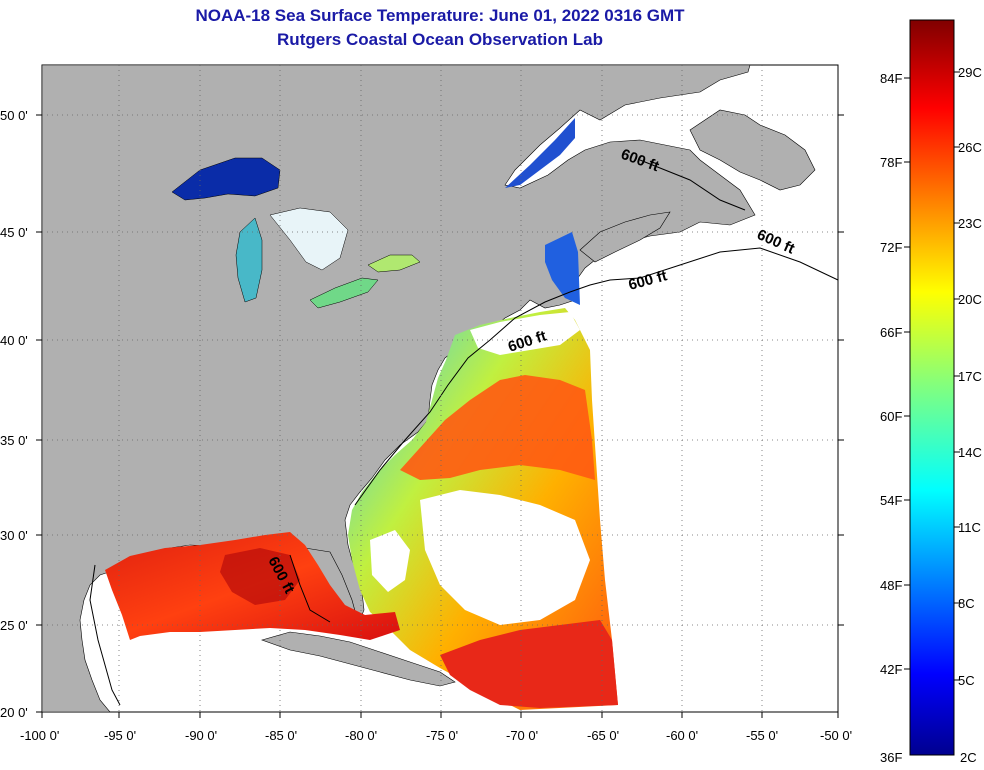  What do you see at coordinates (529, 664) in the screenshot?
I see `sst-caribbean` at bounding box center [529, 664].